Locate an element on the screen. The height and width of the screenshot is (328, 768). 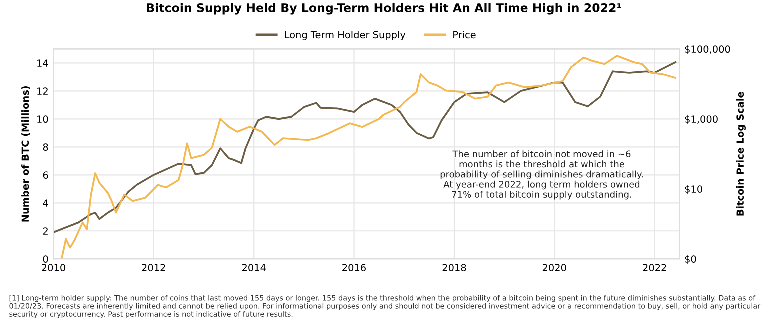
x-tick-label: 2012 is located at coordinates (154, 268).